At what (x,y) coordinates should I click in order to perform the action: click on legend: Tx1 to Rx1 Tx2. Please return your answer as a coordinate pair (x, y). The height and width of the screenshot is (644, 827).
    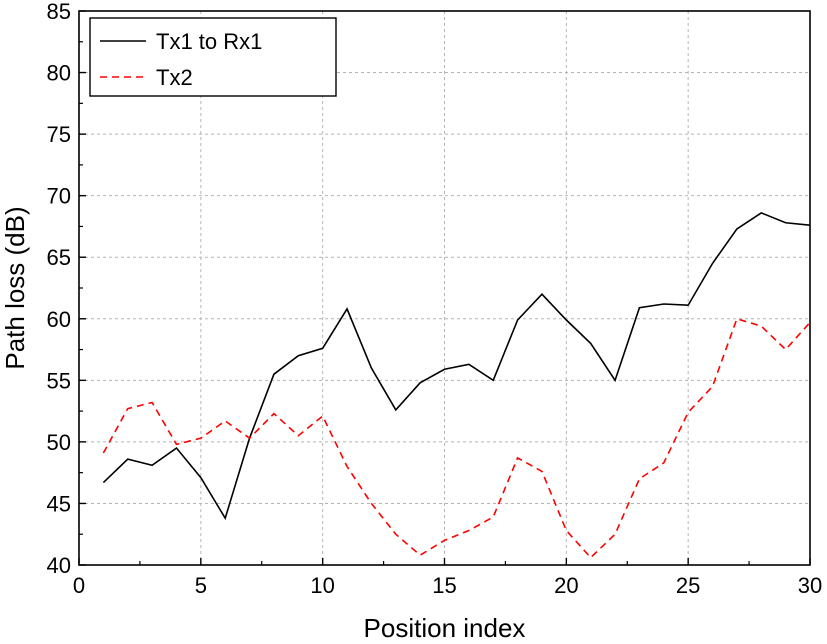
    Looking at the image, I should click on (213, 57).